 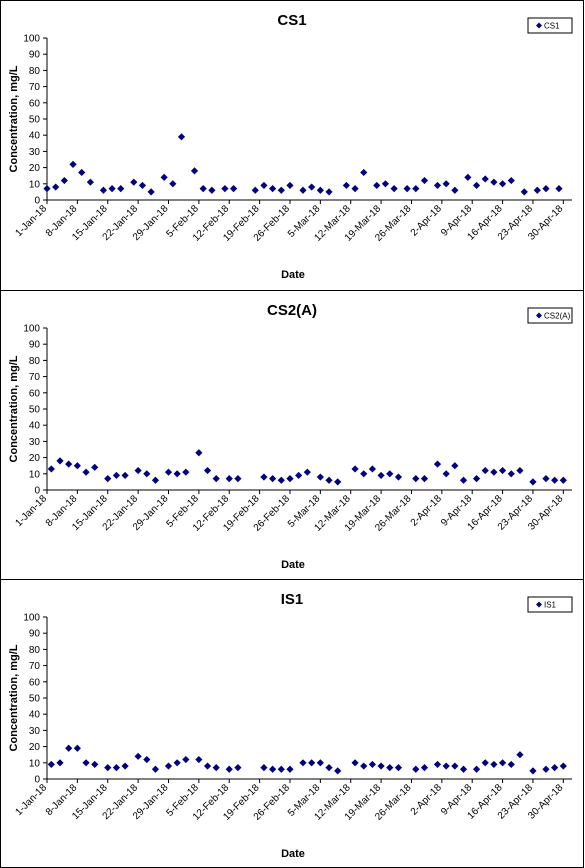 What do you see at coordinates (14, 697) in the screenshot?
I see `y-axis-label: Concentration, mg/L` at bounding box center [14, 697].